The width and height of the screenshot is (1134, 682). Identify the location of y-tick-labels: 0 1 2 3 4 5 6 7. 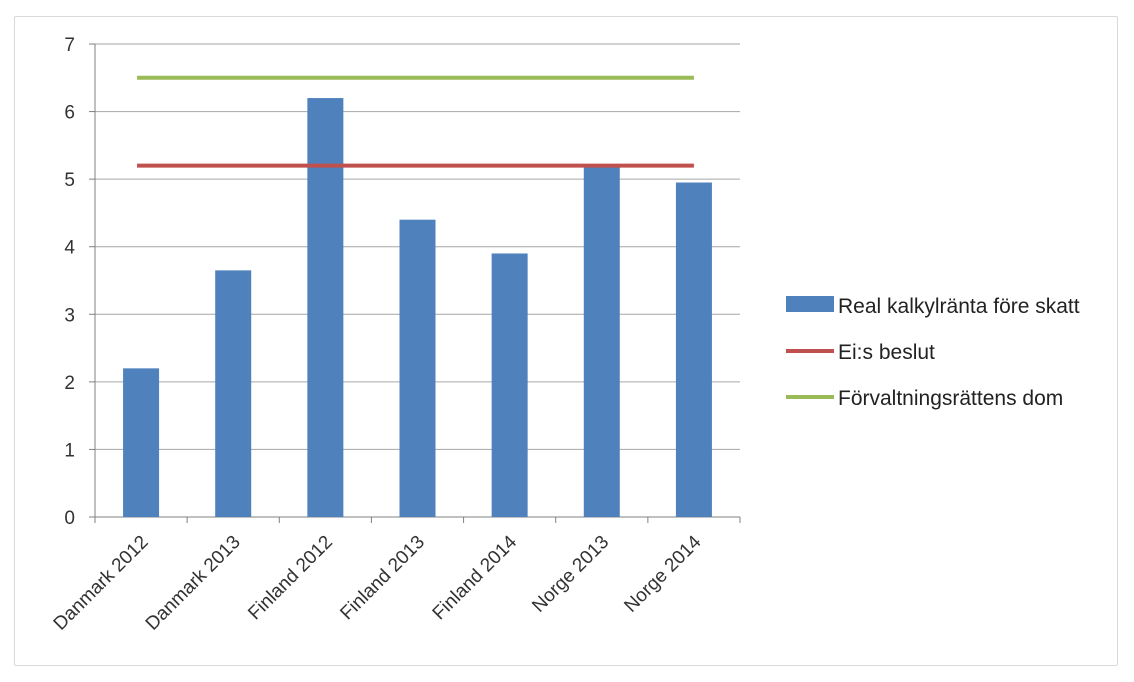
(69, 282).